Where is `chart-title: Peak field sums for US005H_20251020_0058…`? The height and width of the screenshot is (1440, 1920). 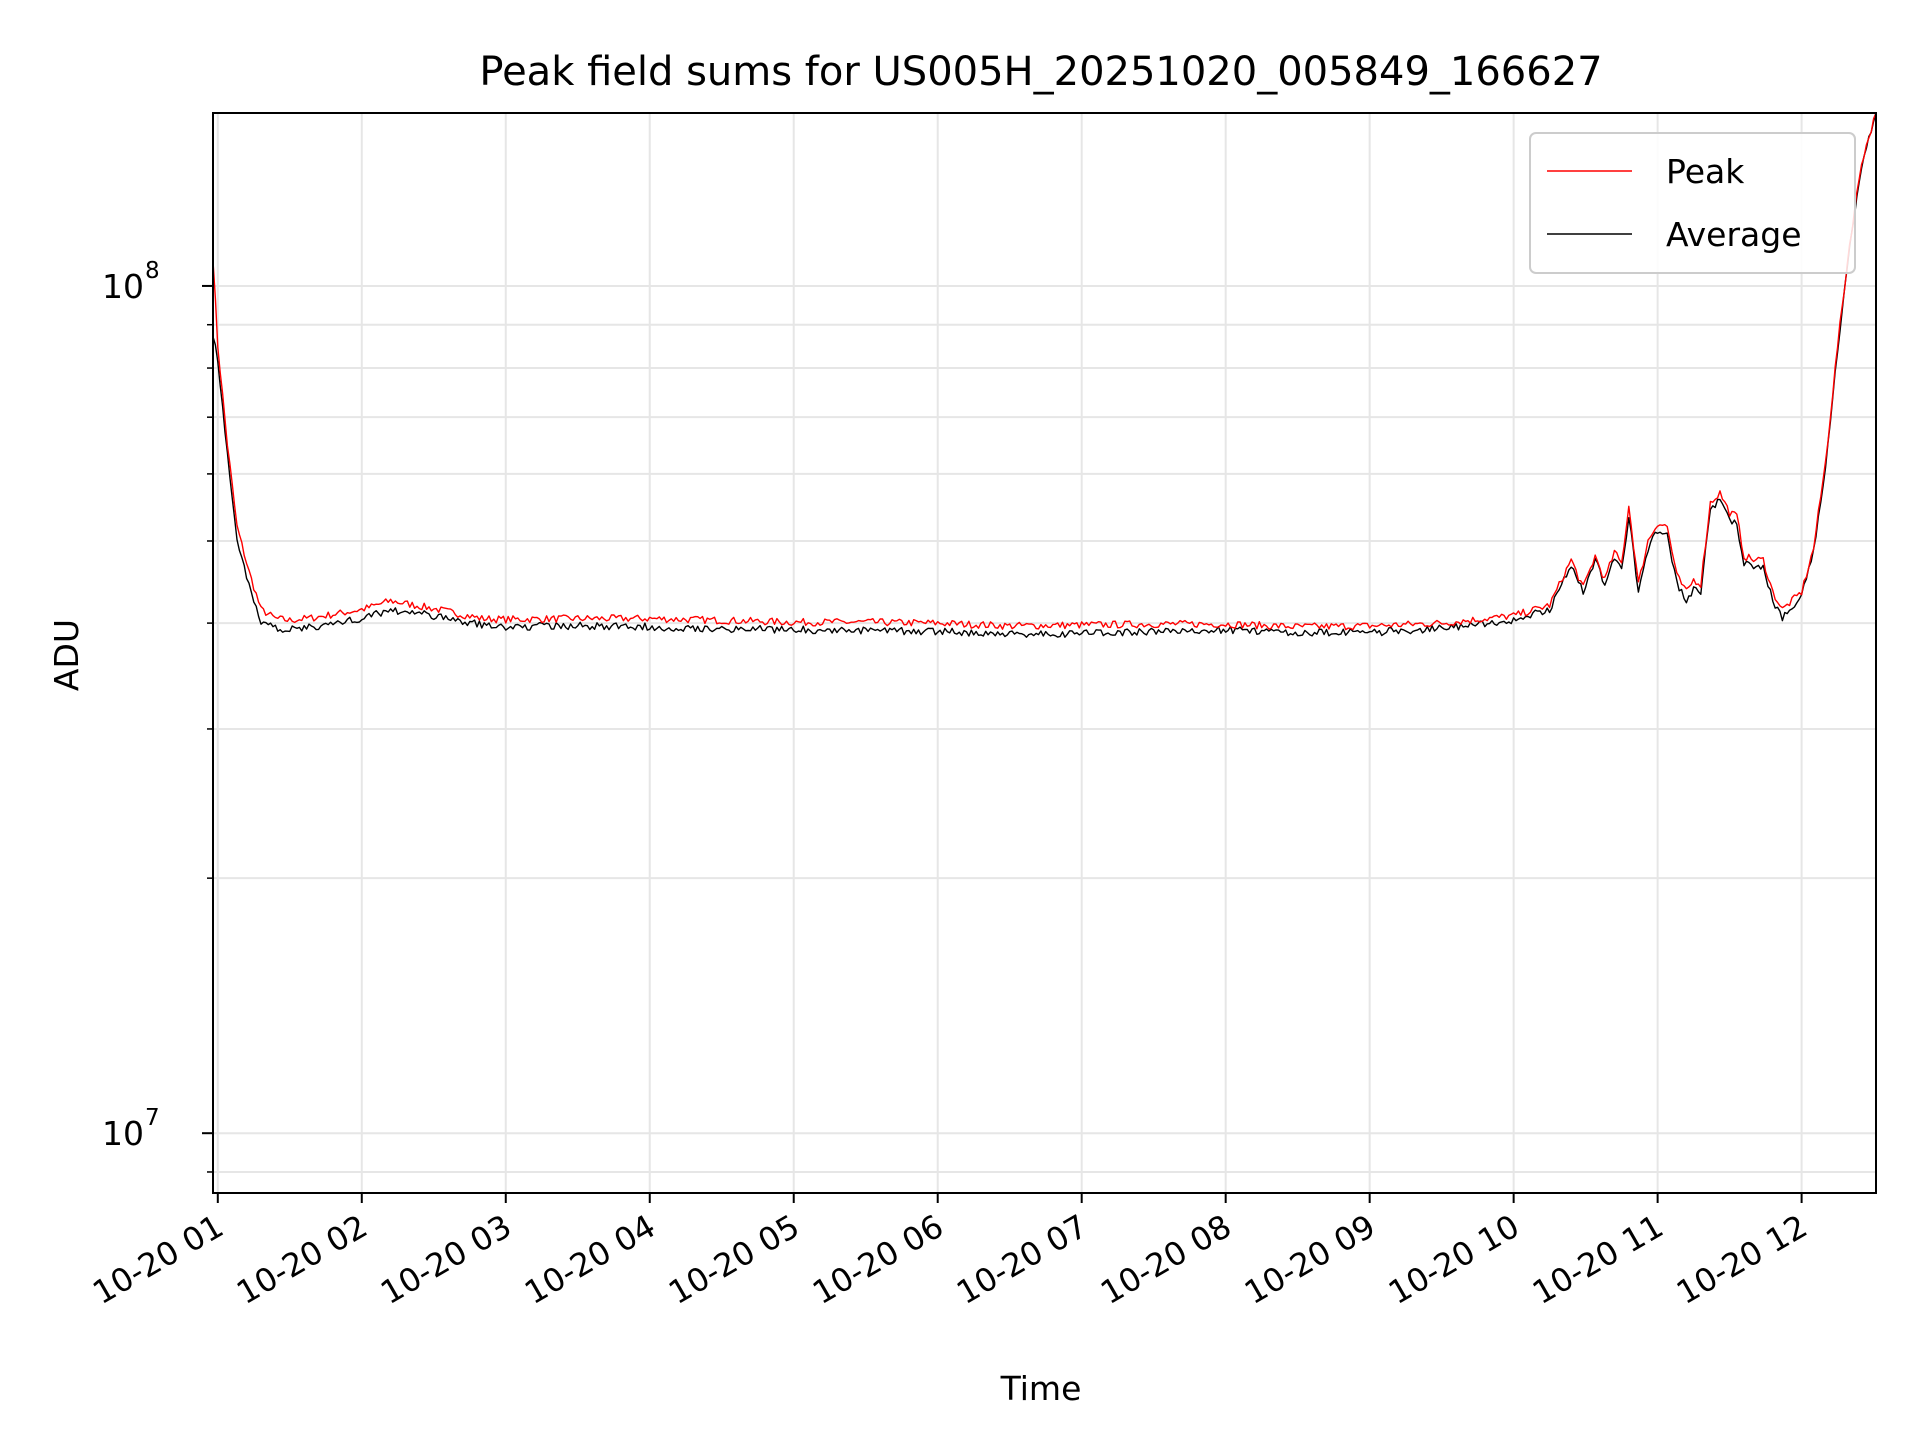
chart-title: Peak field sums for US005H_20251020_0058… is located at coordinates (1040, 72).